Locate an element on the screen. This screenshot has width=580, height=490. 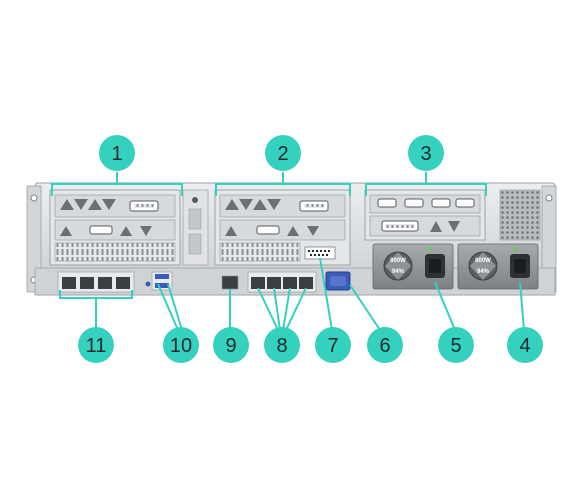
callout-4: 4 is located at coordinates (525, 345).